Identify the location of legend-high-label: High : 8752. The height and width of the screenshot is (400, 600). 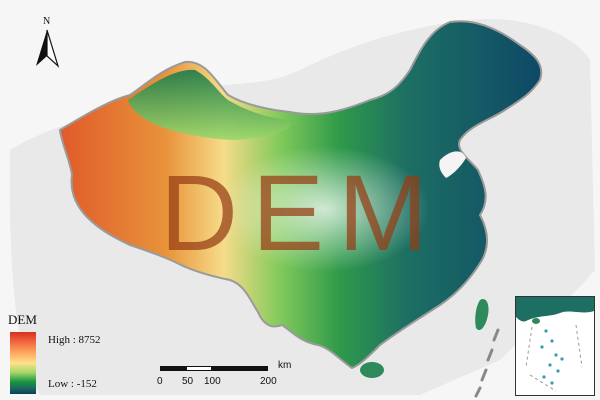
(74, 340).